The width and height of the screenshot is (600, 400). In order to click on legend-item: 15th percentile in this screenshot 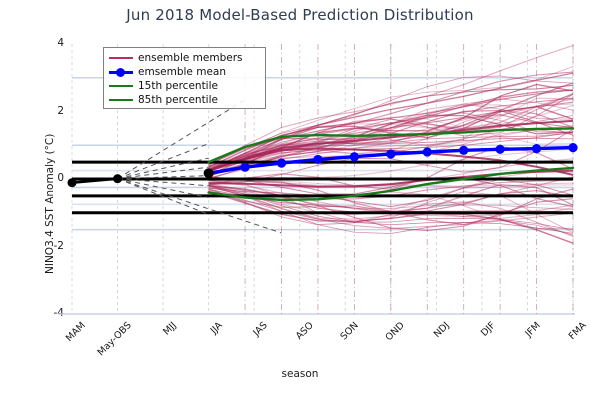, I will do `click(184, 86)`.